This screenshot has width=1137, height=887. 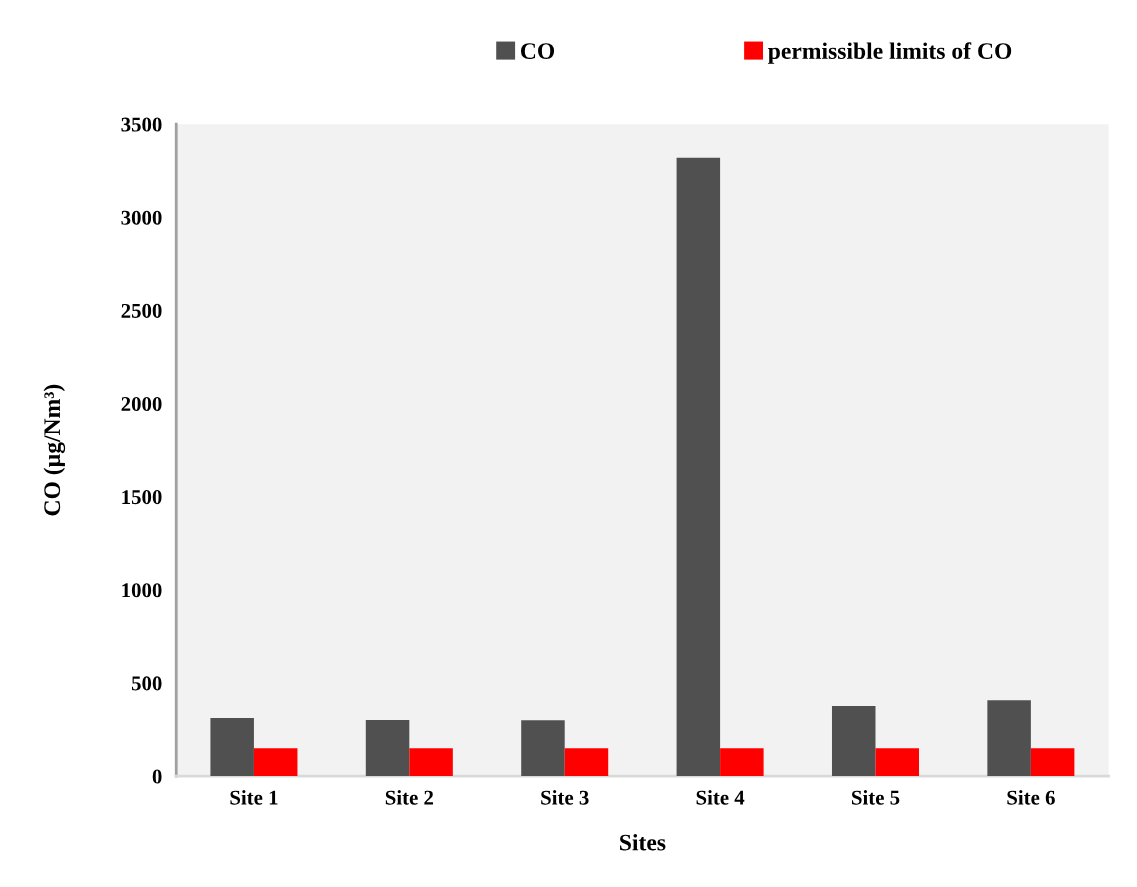 I want to click on y-tick-label: 2500, so click(x=141, y=310).